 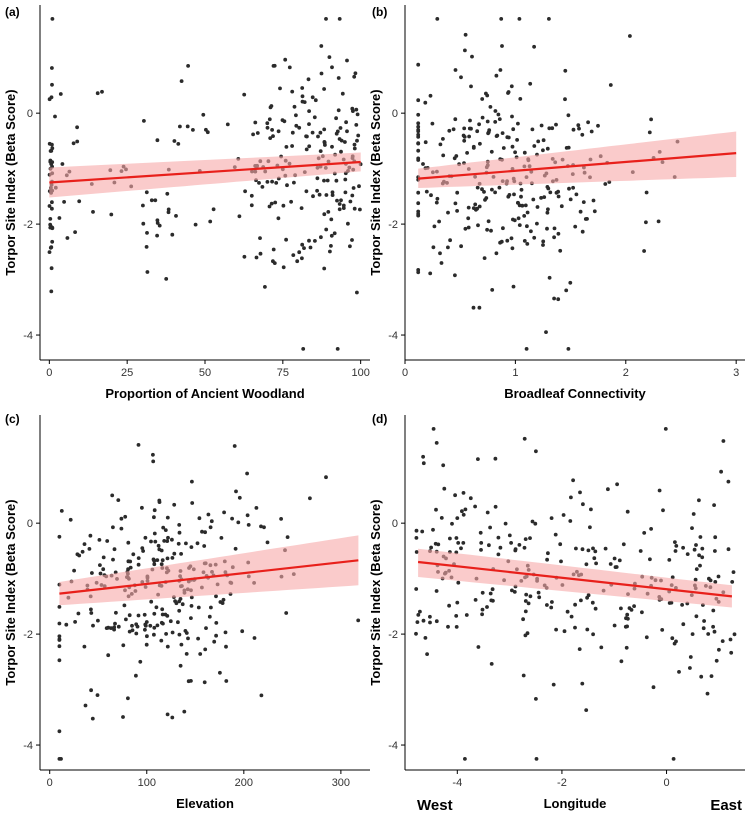 What do you see at coordinates (726, 805) in the screenshot?
I see `east-label: East` at bounding box center [726, 805].